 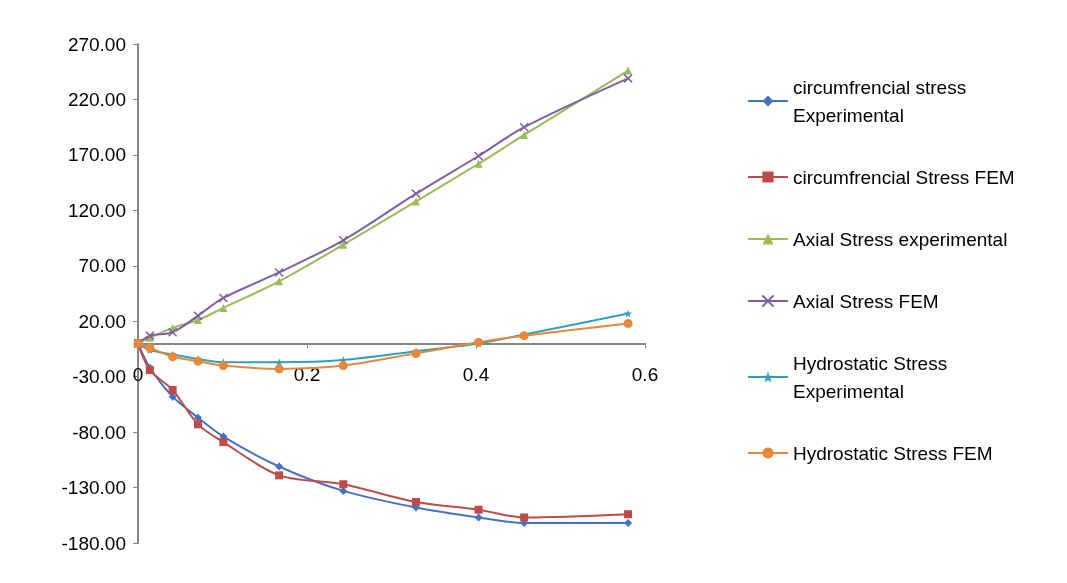 I want to click on legend-label: circumfrencial Stress FEM, so click(x=904, y=177).